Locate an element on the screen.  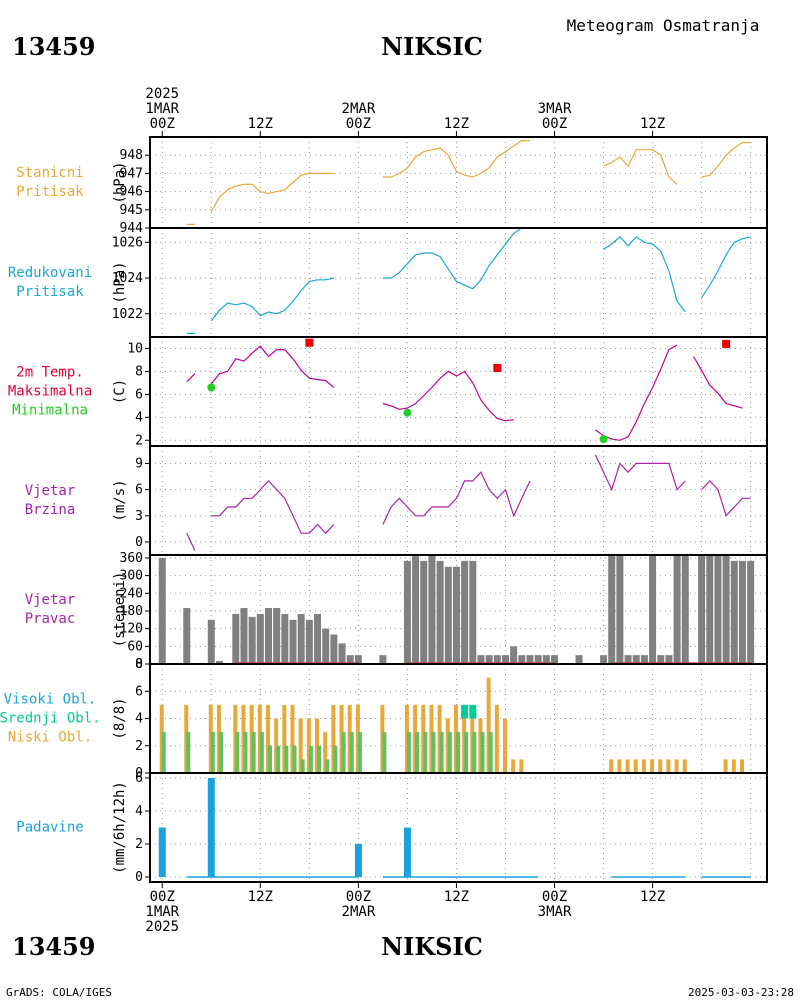
top-time-label: 2025 is located at coordinates (162, 94).